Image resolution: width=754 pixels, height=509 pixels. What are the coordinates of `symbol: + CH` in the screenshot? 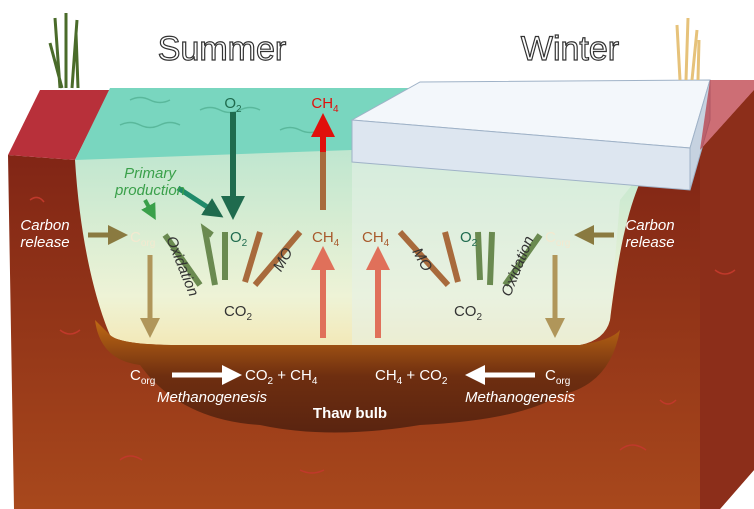 It's located at (292, 375).